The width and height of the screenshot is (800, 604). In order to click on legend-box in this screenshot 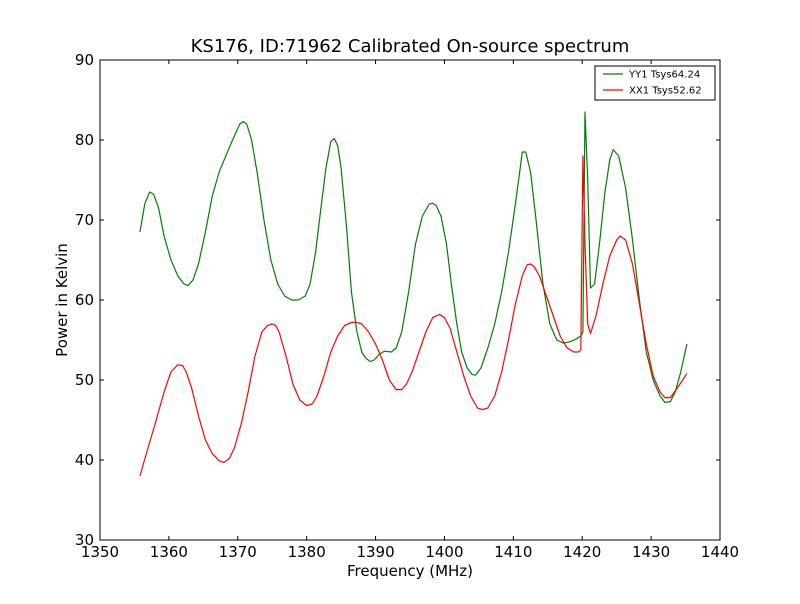, I will do `click(655, 83)`.